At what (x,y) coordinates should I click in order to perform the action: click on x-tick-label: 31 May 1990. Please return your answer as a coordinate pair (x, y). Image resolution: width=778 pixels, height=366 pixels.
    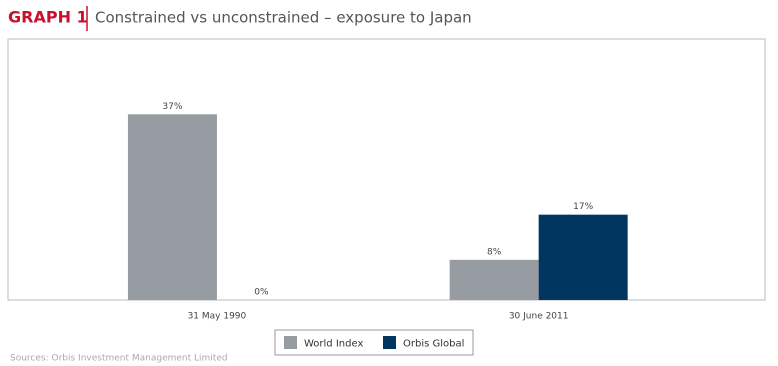
    Looking at the image, I should click on (217, 317).